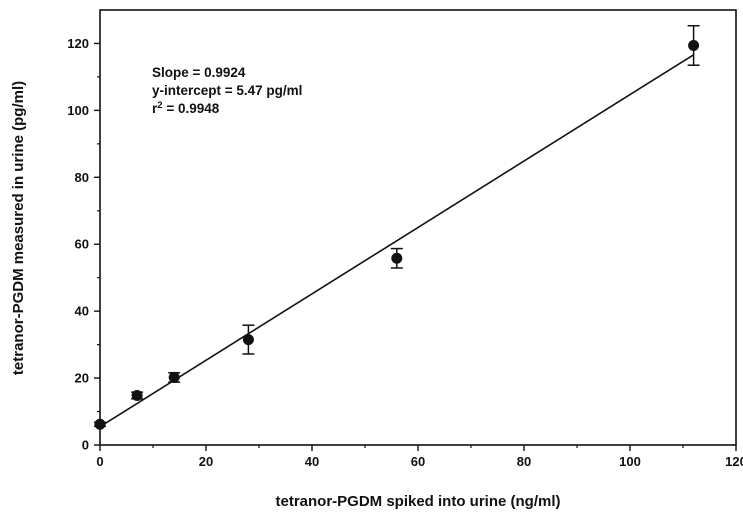  Describe the element at coordinates (155, 108) in the screenshot. I see `r-squared-prefix: r` at that location.